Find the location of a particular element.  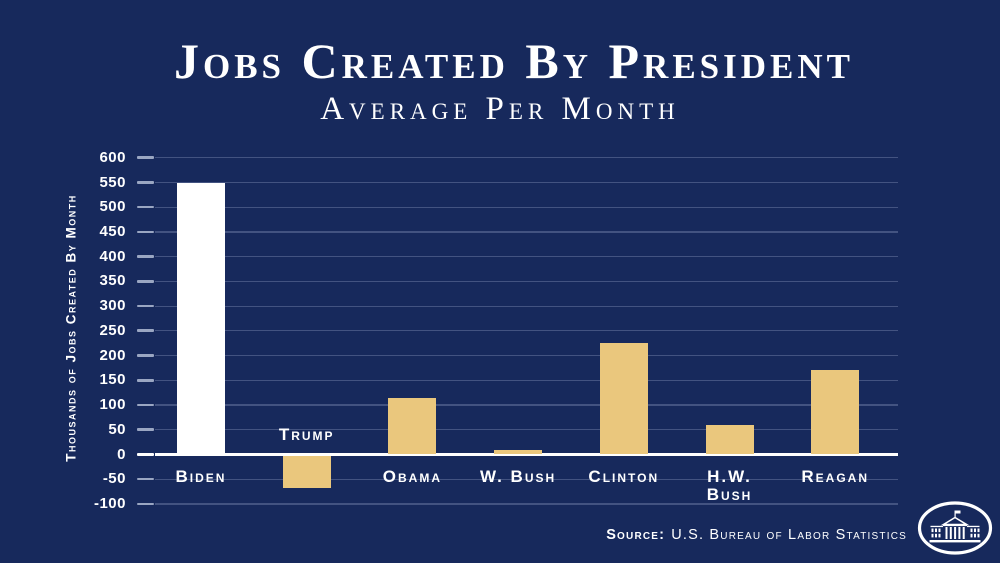

source-text: U.S. Bureau of Labor Statistics is located at coordinates (789, 535).